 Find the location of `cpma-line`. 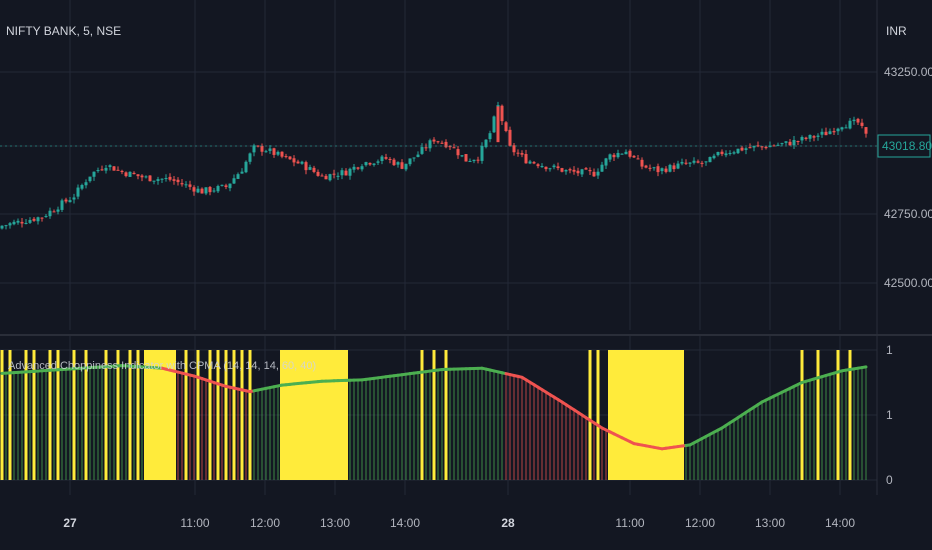

cpma-line is located at coordinates (434, 407).